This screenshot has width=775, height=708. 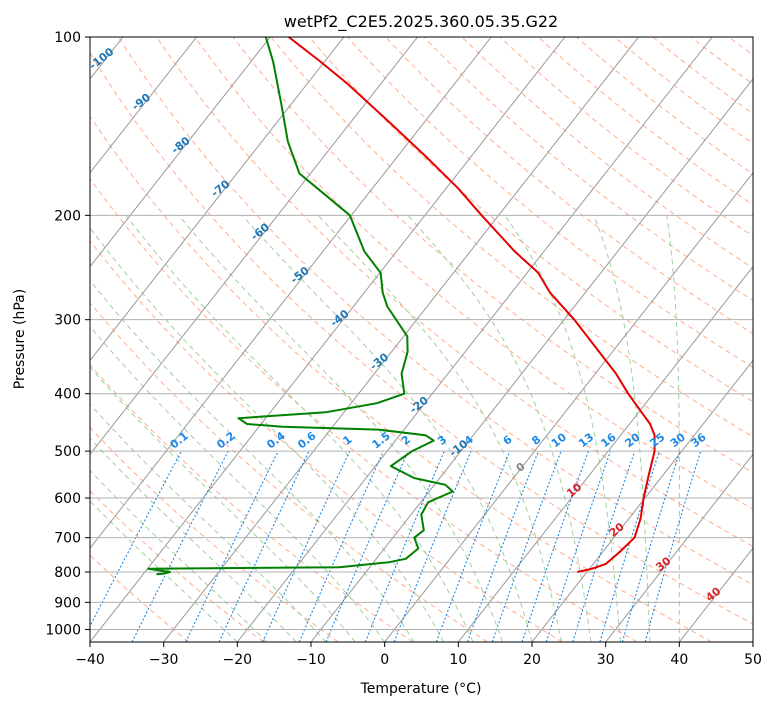 I want to click on y-tick-label: 700, so click(x=67, y=539).